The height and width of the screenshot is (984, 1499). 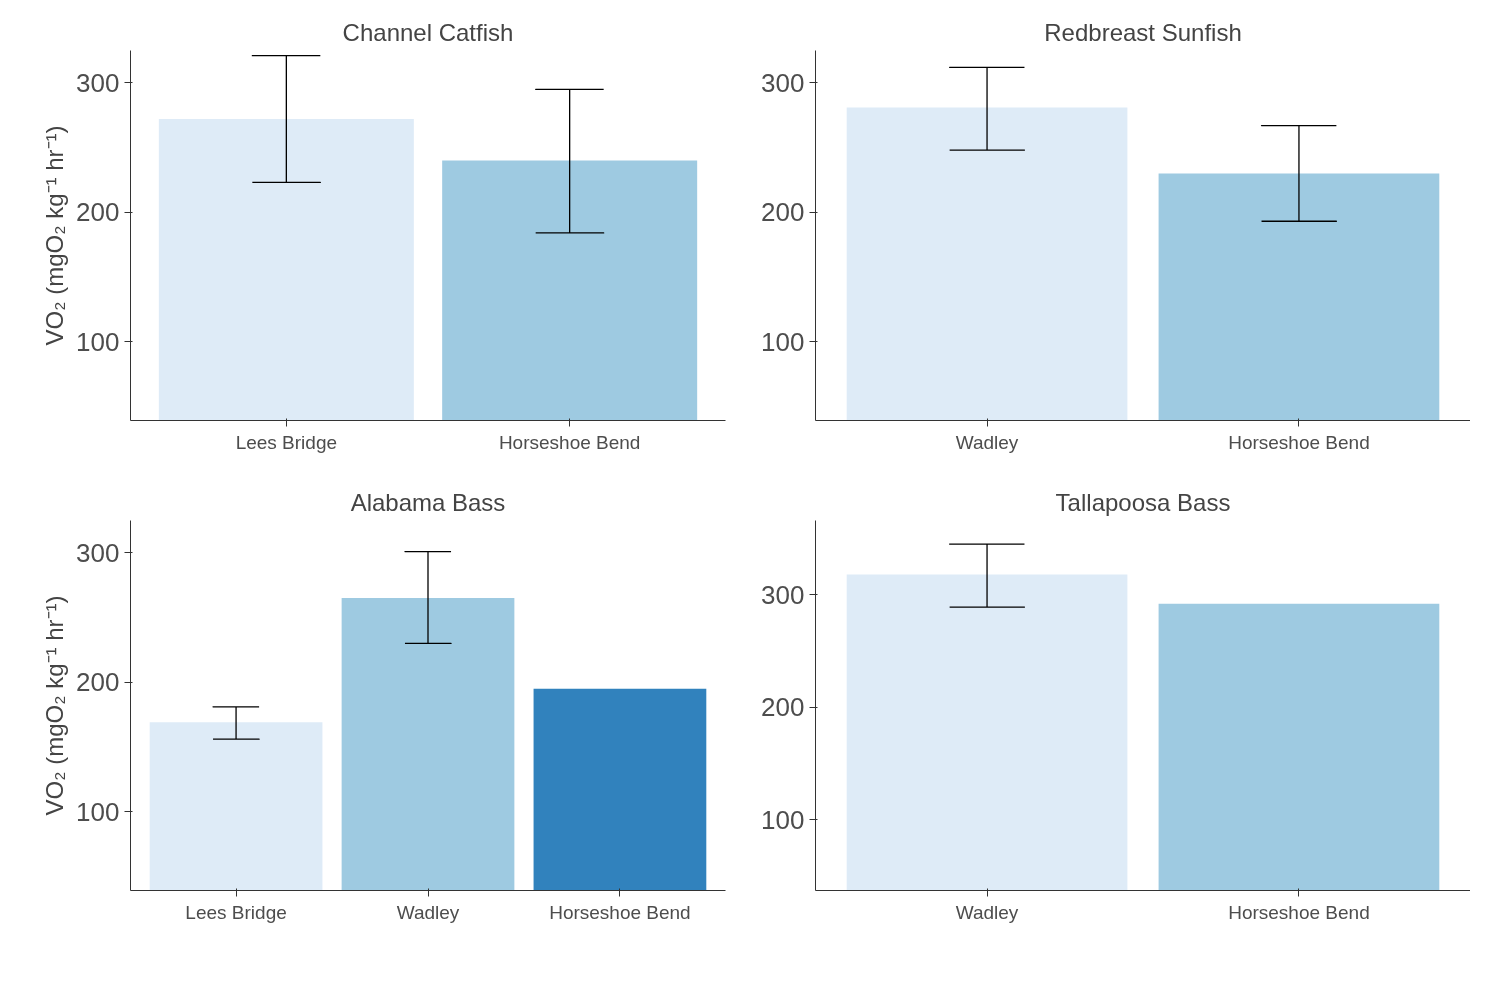 What do you see at coordinates (428, 32) in the screenshot?
I see `chart-title: Channel Catfish` at bounding box center [428, 32].